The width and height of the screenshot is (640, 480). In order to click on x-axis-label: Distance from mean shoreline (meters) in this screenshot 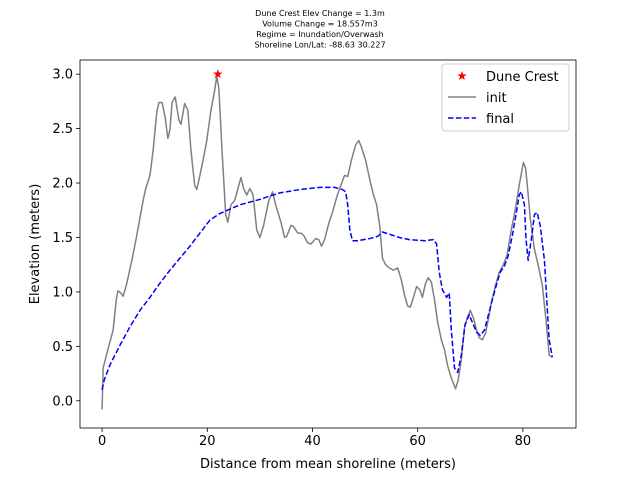, I will do `click(328, 464)`.